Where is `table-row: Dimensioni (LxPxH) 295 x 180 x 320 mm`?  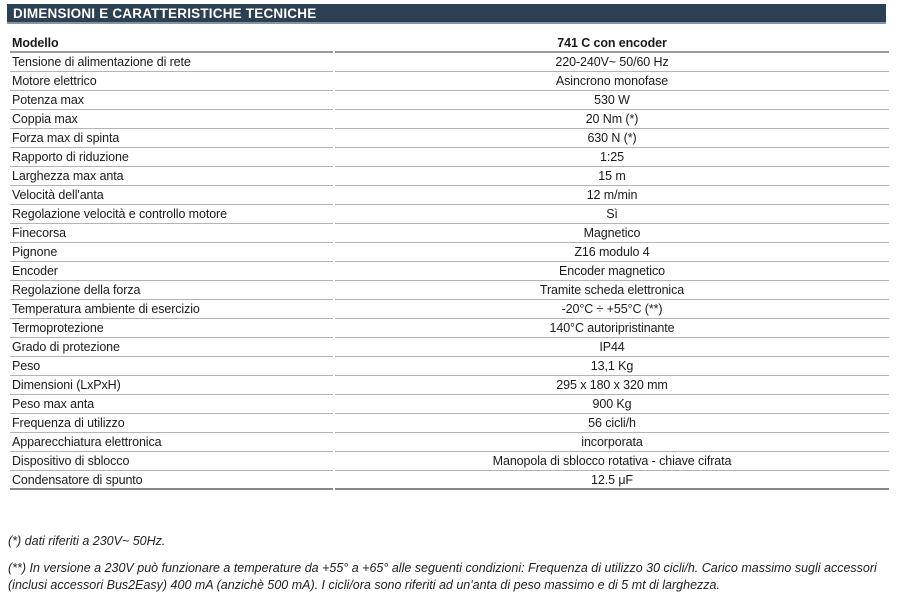
table-row: Dimensioni (LxPxH) 295 x 180 x 320 mm is located at coordinates (449, 385).